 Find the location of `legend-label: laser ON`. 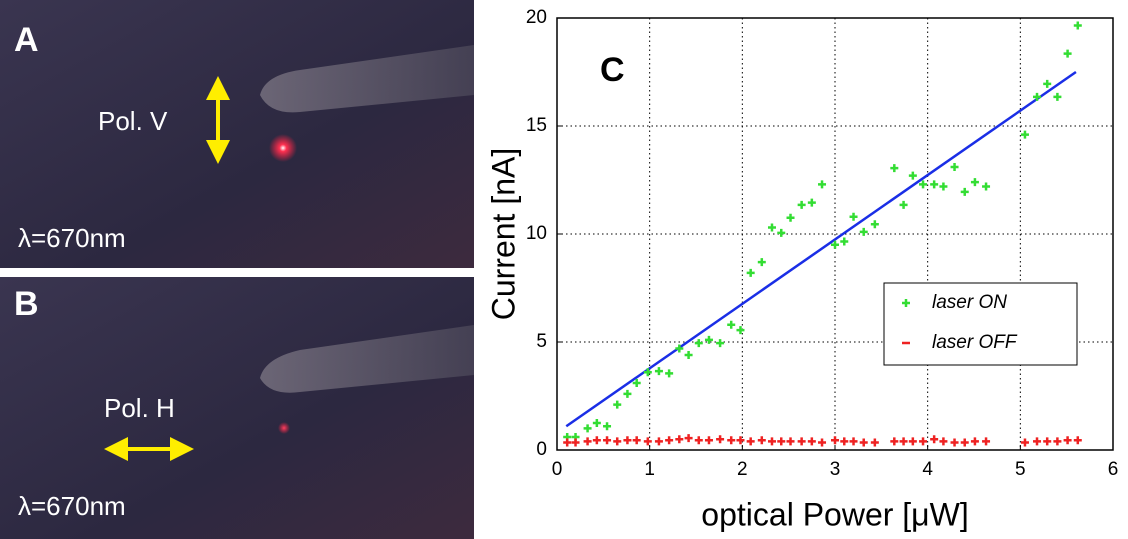

legend-label: laser ON is located at coordinates (969, 302).